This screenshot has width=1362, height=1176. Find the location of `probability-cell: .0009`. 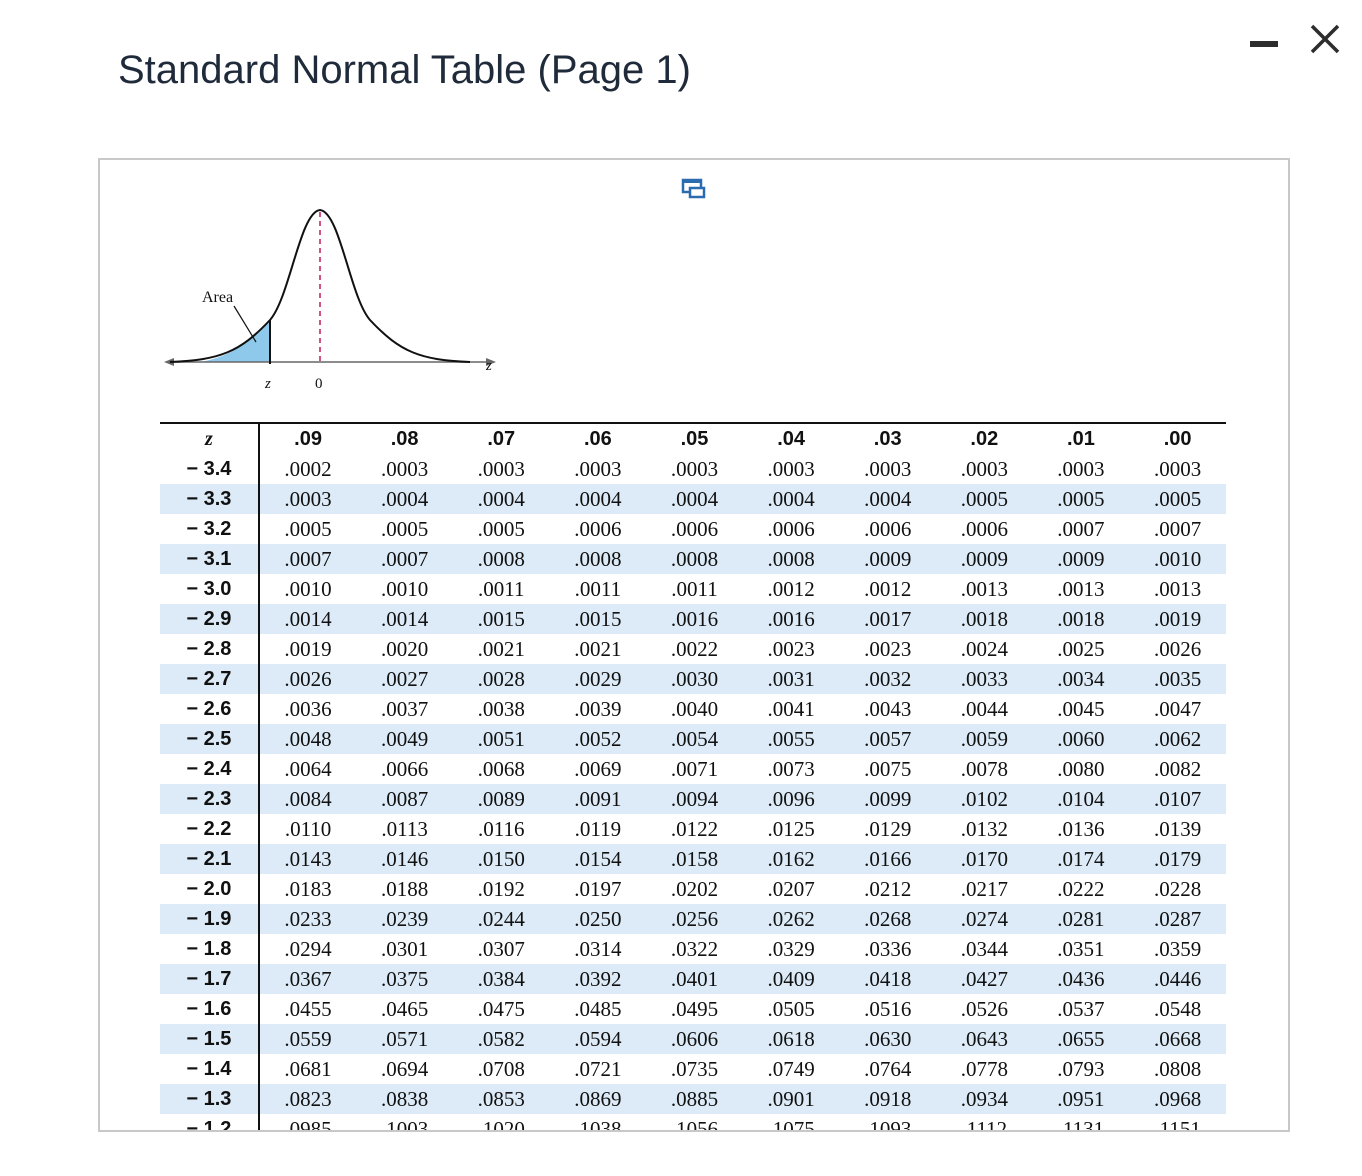

probability-cell: .0009 is located at coordinates (984, 559).